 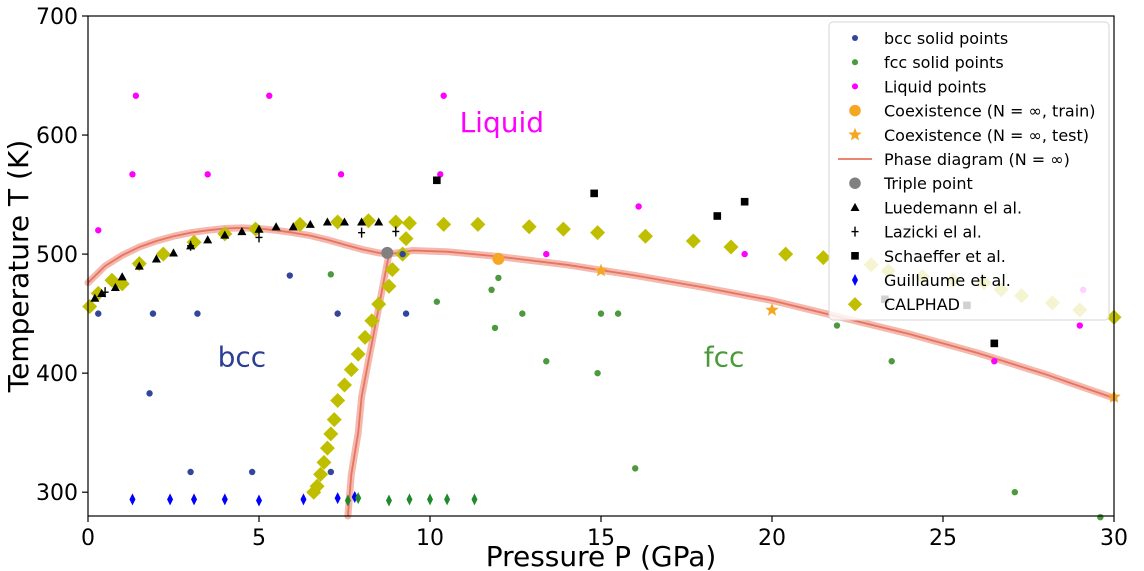 What do you see at coordinates (724, 356) in the screenshot?
I see `region-label-fcc: fcc` at bounding box center [724, 356].